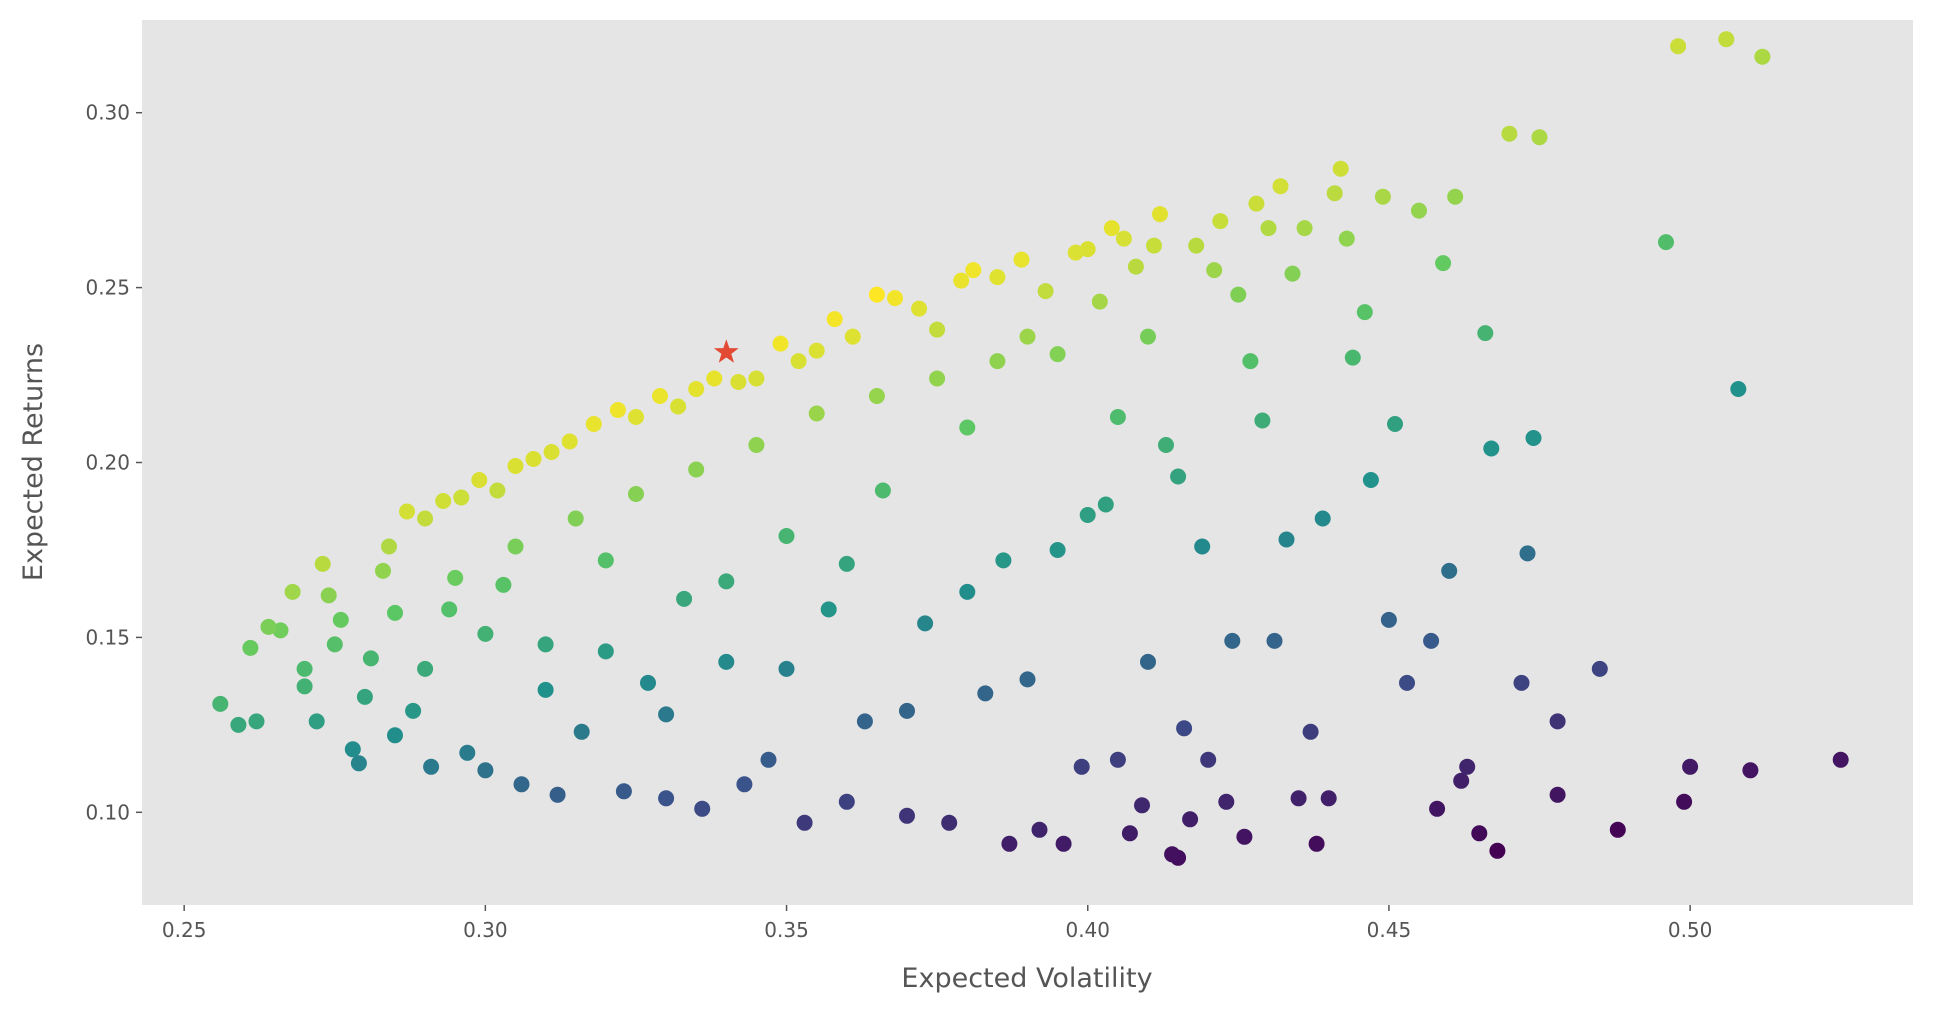 The width and height of the screenshot is (1943, 1011). What do you see at coordinates (786, 930) in the screenshot?
I see `x-tick-label: 0.35` at bounding box center [786, 930].